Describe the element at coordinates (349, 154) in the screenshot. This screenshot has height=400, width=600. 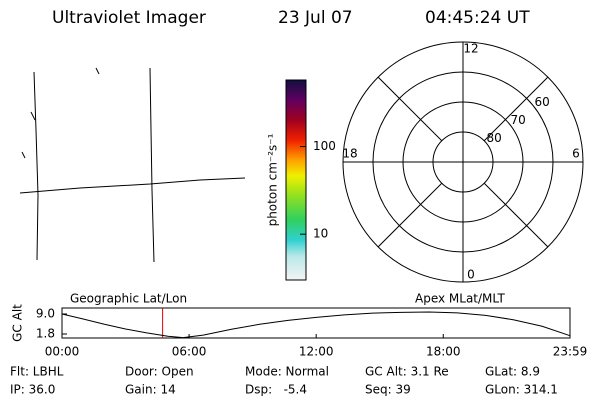
I see `hour-label: 18` at that location.